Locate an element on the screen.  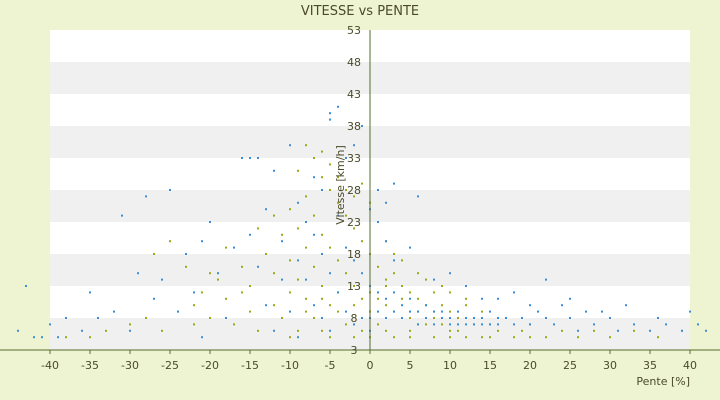
x-tick-labels: -40 -35 -30 -25 -20 -15 -10 -5 0 5 10 15 20 25 30 35 40 is located at coordinates (369, 361).